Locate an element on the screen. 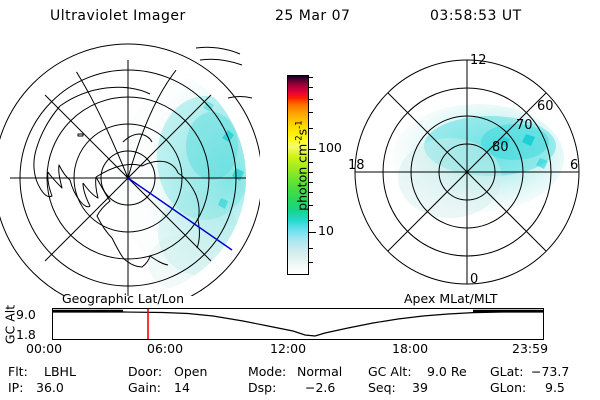 The height and width of the screenshot is (400, 600). altitude-curve-canvas is located at coordinates (298, 324).